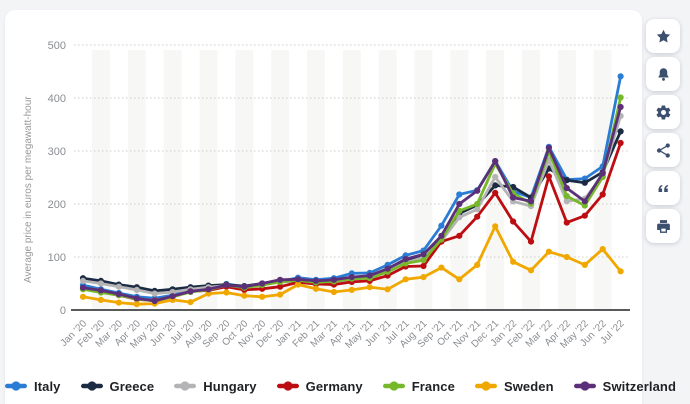 The image size is (690, 404). What do you see at coordinates (514, 386) in the screenshot?
I see `legend-item-sweden: Sweden` at bounding box center [514, 386].